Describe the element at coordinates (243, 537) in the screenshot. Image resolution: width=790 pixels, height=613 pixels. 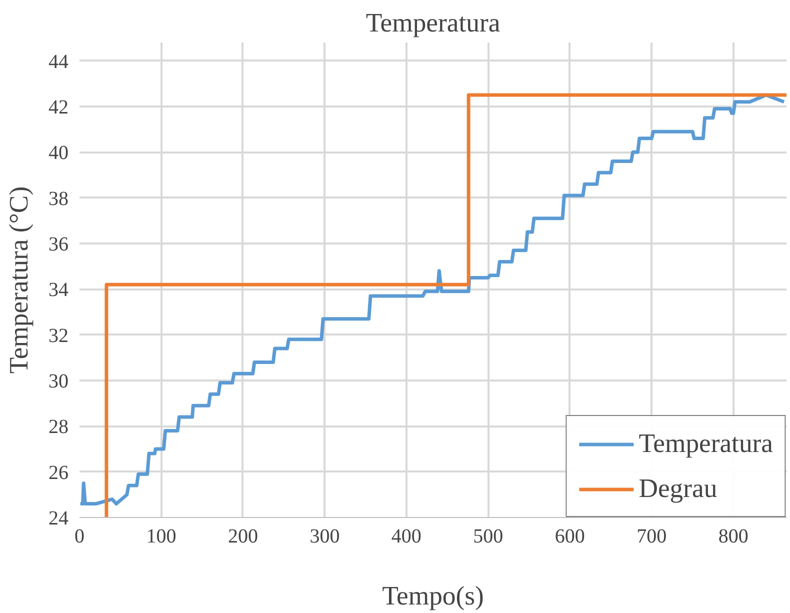
I see `x-tick-label: 200` at that location.